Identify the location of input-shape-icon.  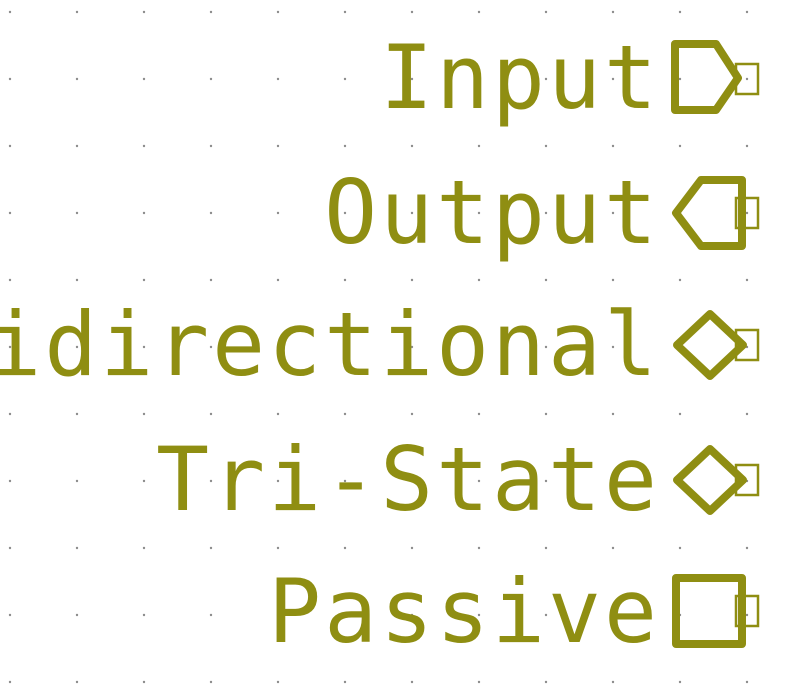
(706, 77).